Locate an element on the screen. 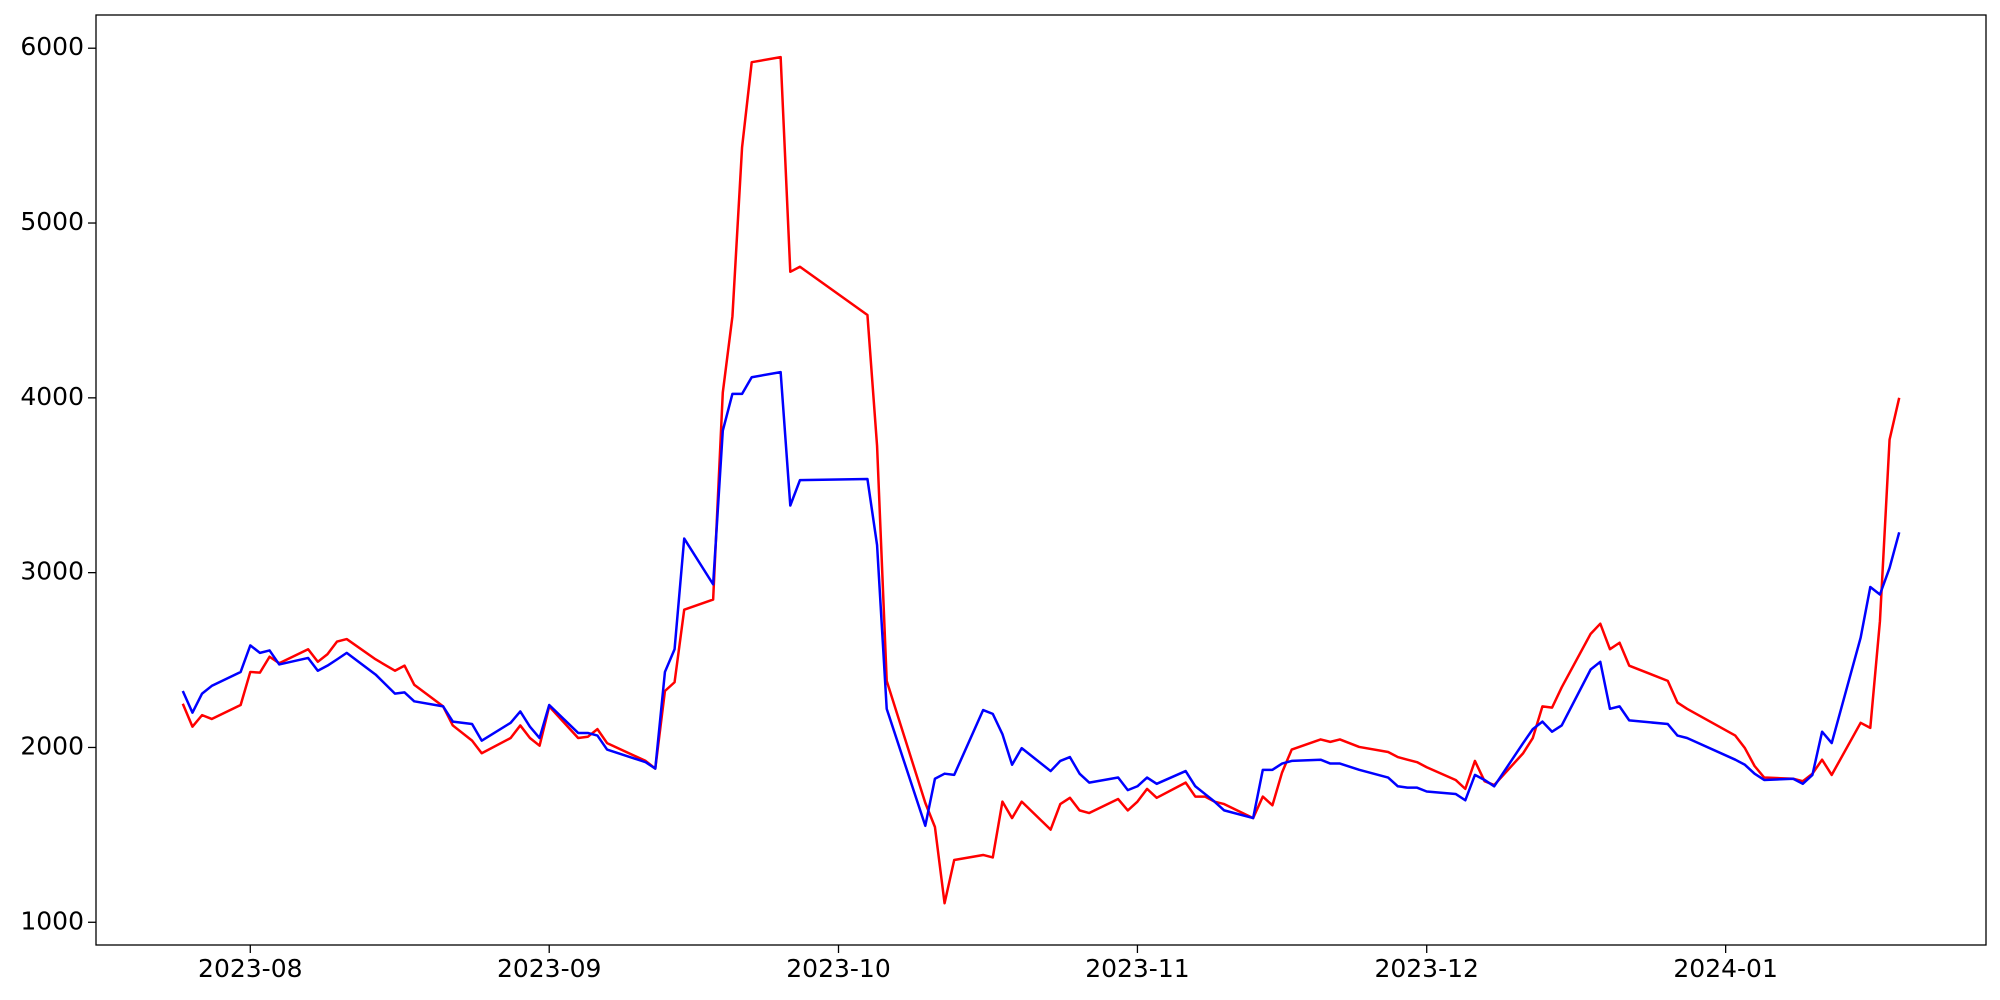  y-tick-label: 3000 is located at coordinates (52, 571).